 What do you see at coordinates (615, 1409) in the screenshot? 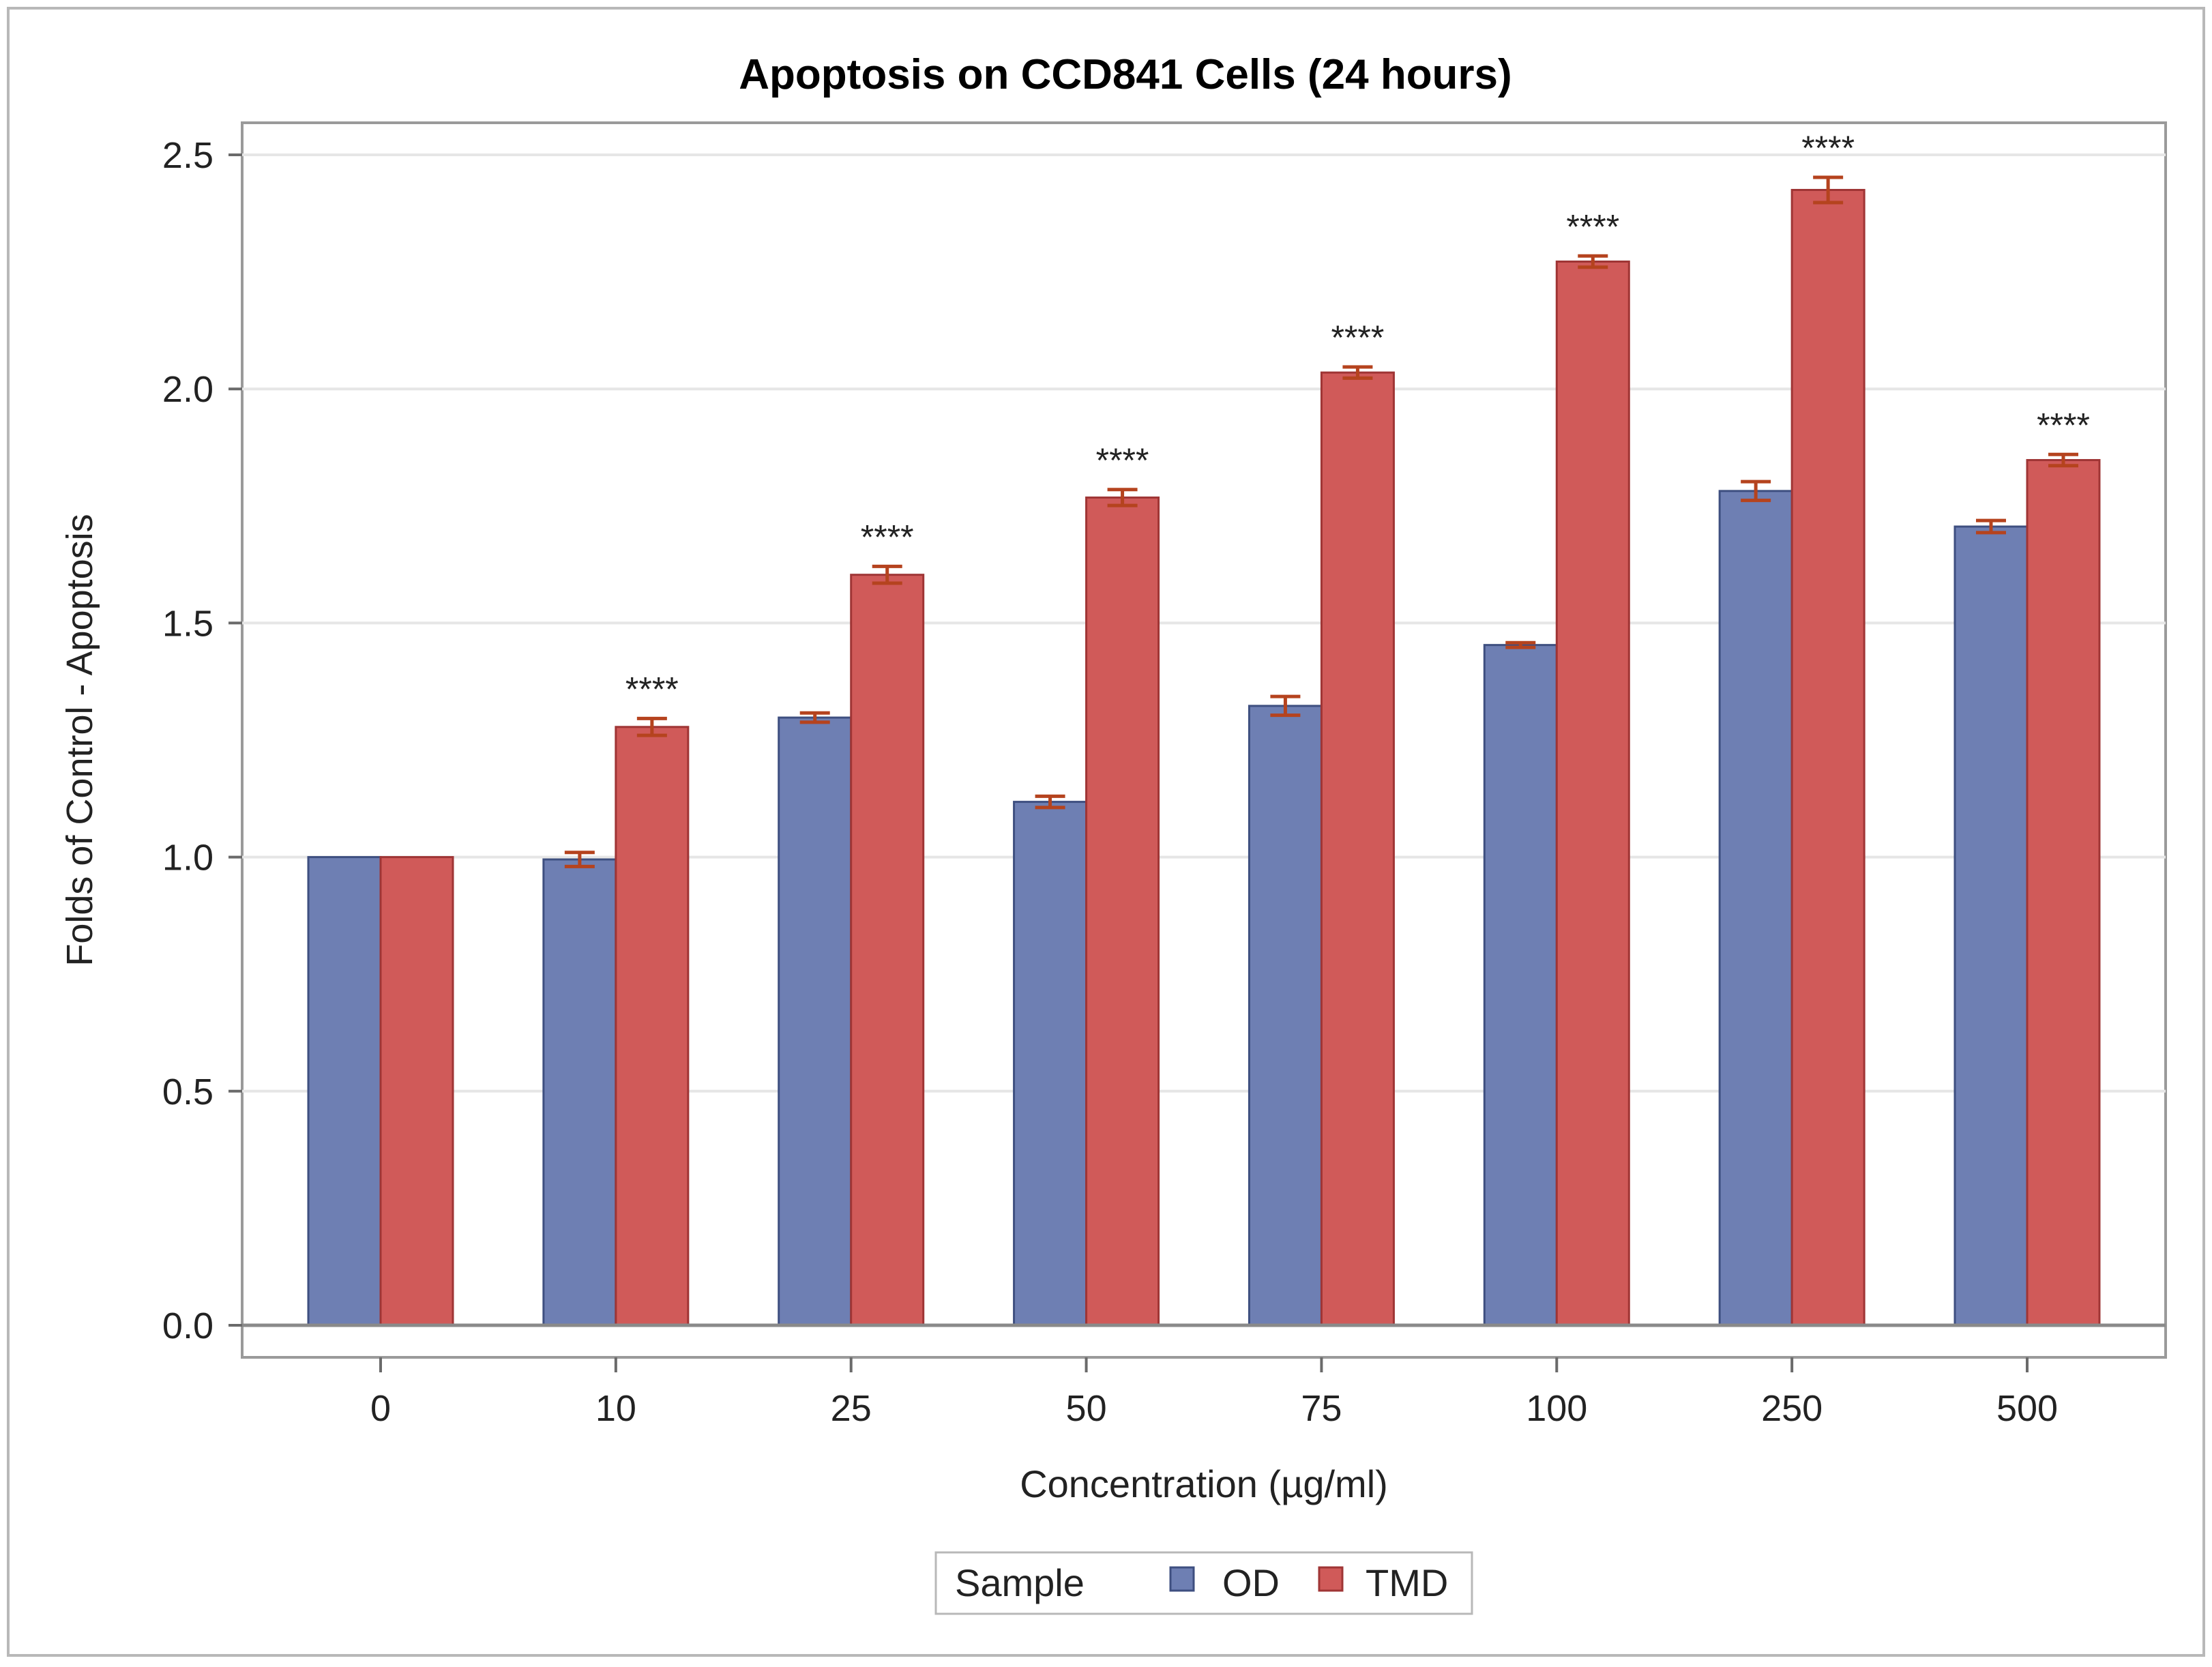
I see `x-tick-label: 10` at bounding box center [615, 1409].